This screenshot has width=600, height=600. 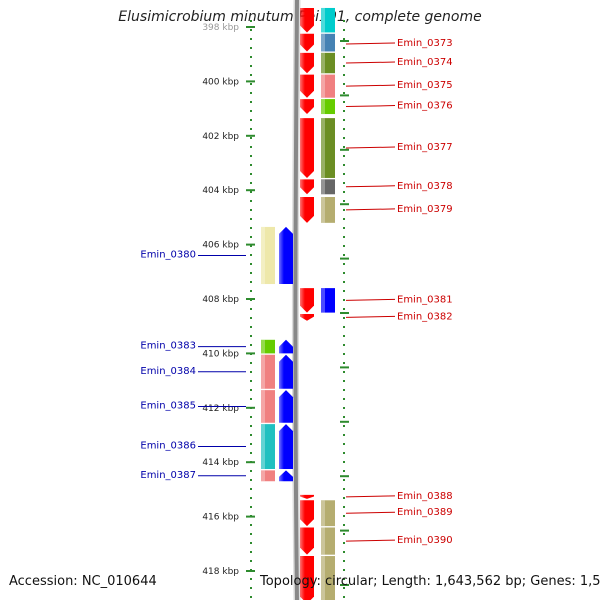 I want to click on gene-label: Emin_0375, so click(x=425, y=85).